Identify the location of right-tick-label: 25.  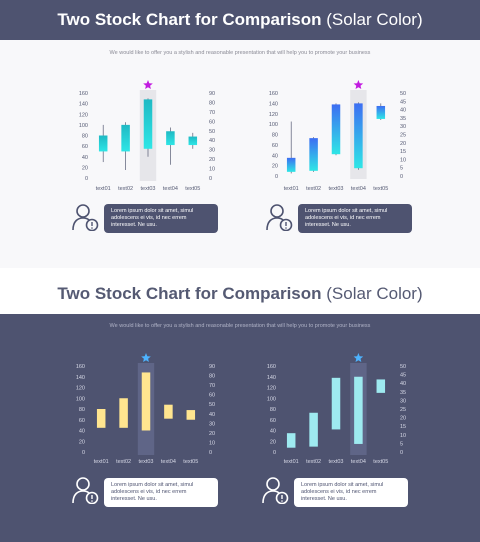
(403, 136).